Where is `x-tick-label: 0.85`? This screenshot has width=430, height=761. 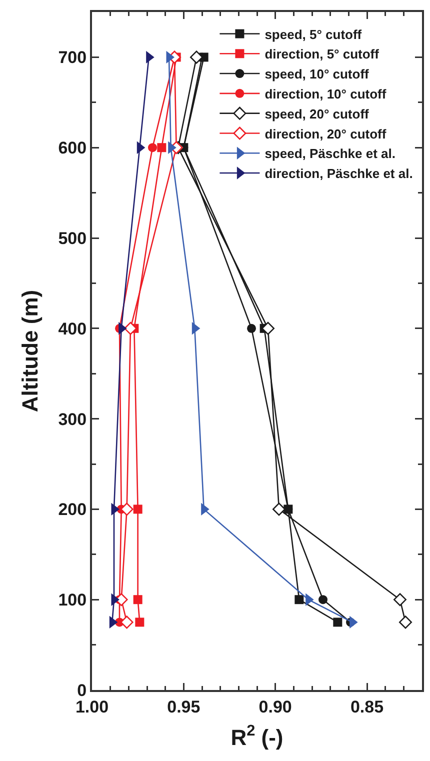 x-tick-label: 0.85 is located at coordinates (367, 706).